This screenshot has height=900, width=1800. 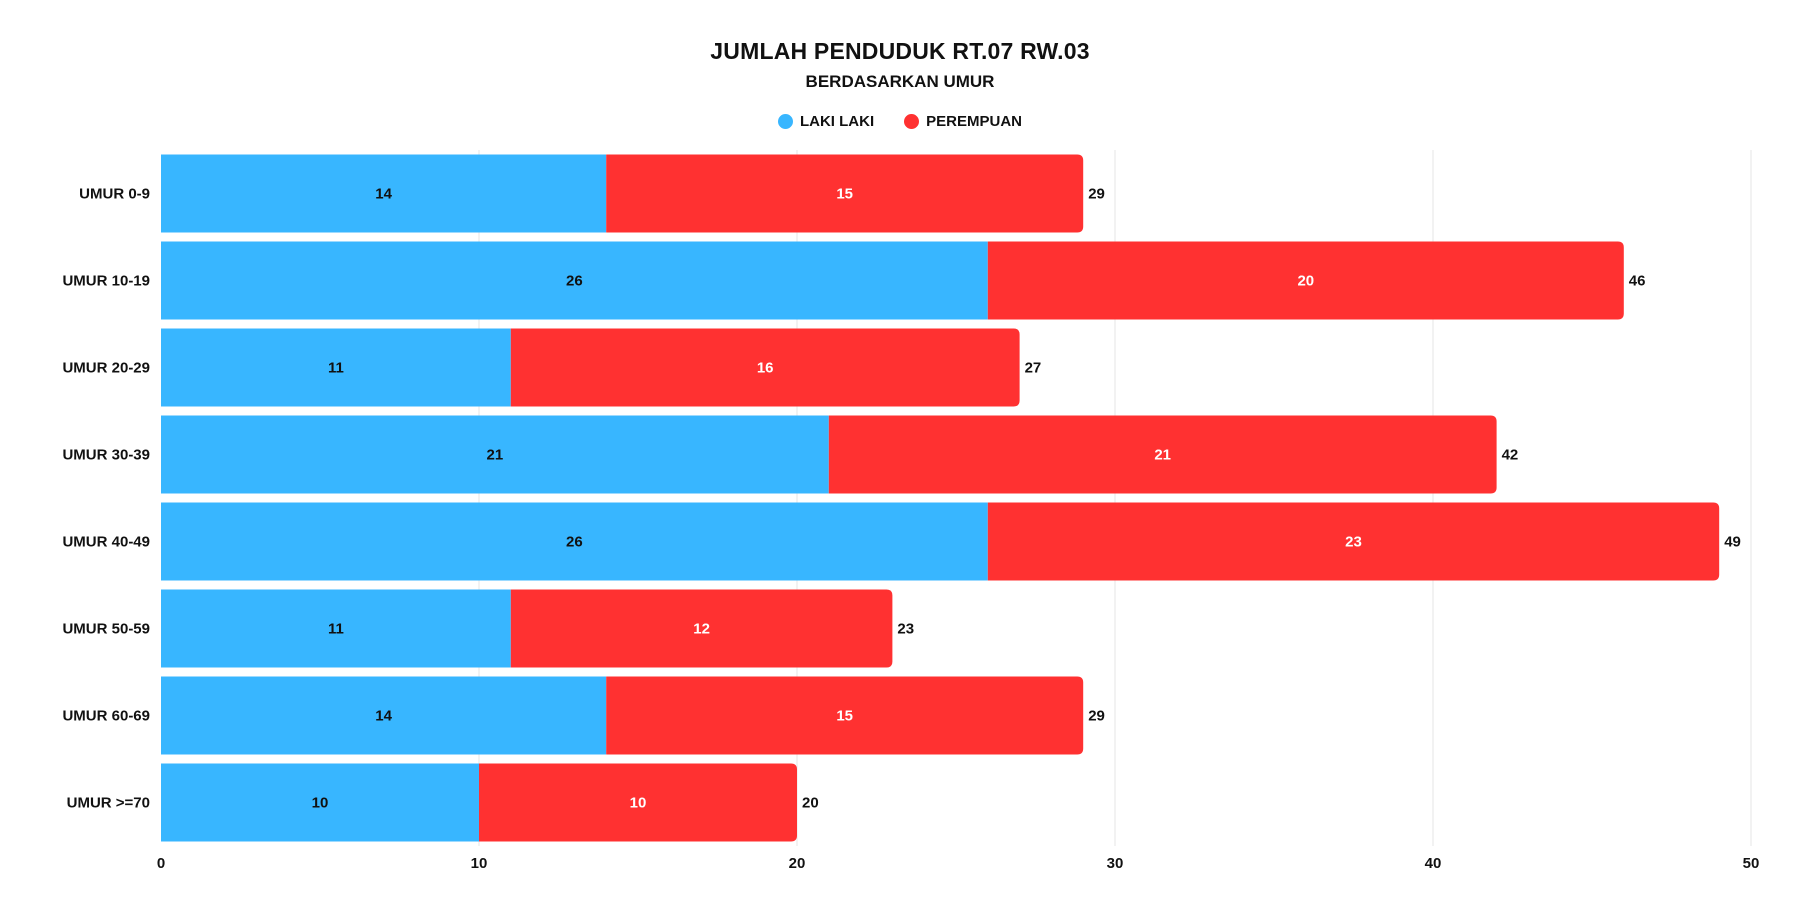 What do you see at coordinates (974, 121) in the screenshot?
I see `legend-label-perempuan: PEREMPUAN` at bounding box center [974, 121].